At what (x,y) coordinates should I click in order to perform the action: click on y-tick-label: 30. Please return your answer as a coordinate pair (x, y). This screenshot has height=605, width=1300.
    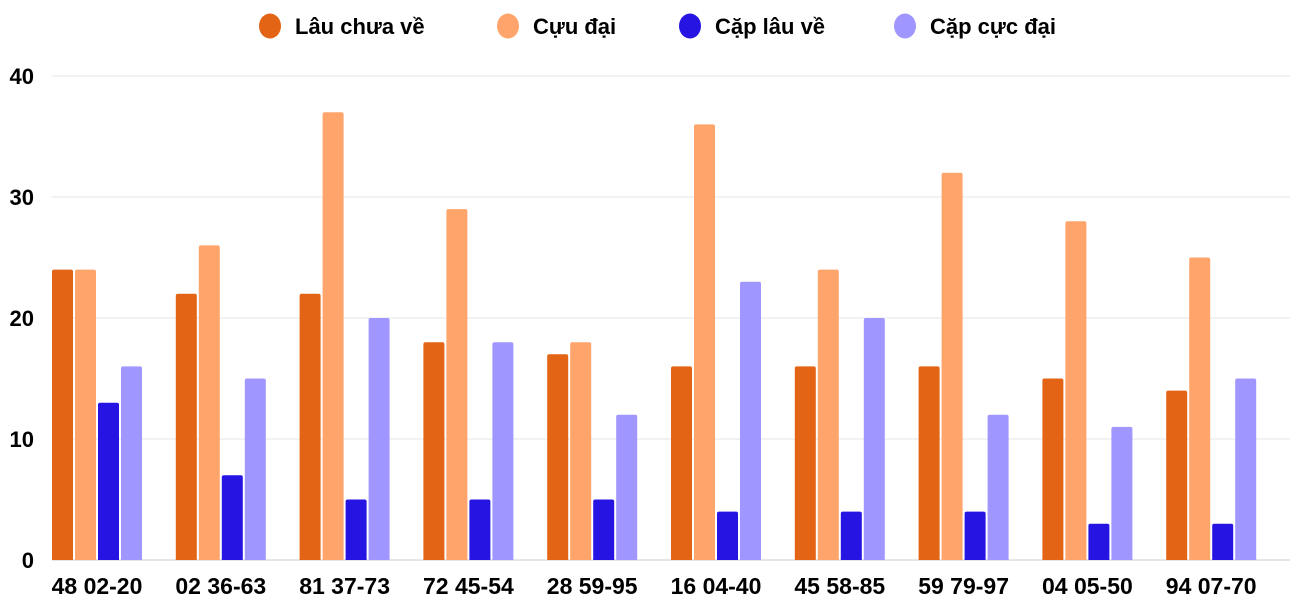
    Looking at the image, I should click on (22, 197).